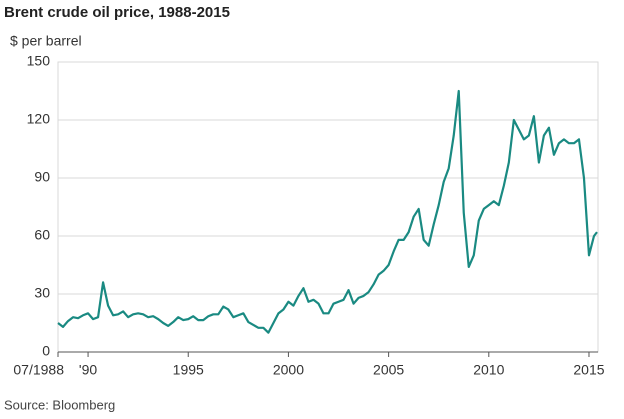 The height and width of the screenshot is (419, 624). I want to click on x-tick-label: 1995, so click(188, 370).